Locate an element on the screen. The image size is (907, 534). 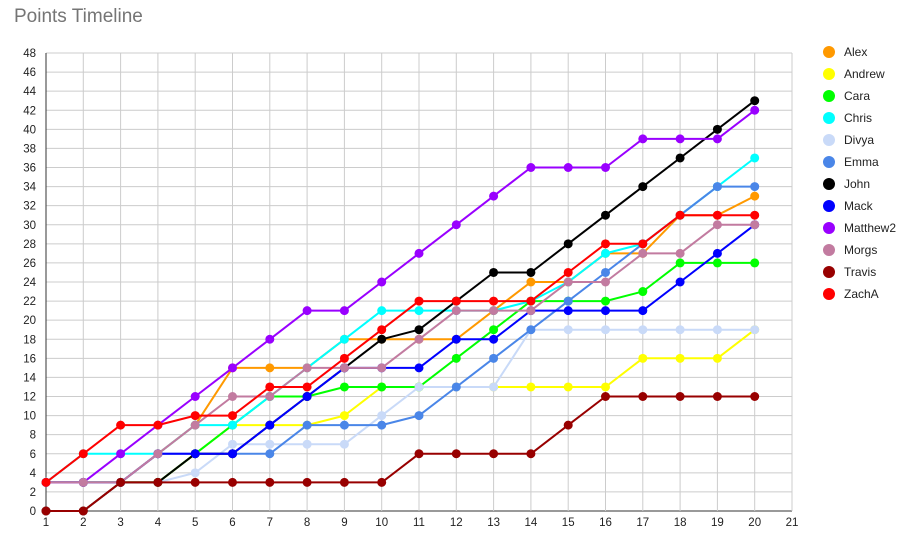
legend-item: Mack is located at coordinates (848, 206).